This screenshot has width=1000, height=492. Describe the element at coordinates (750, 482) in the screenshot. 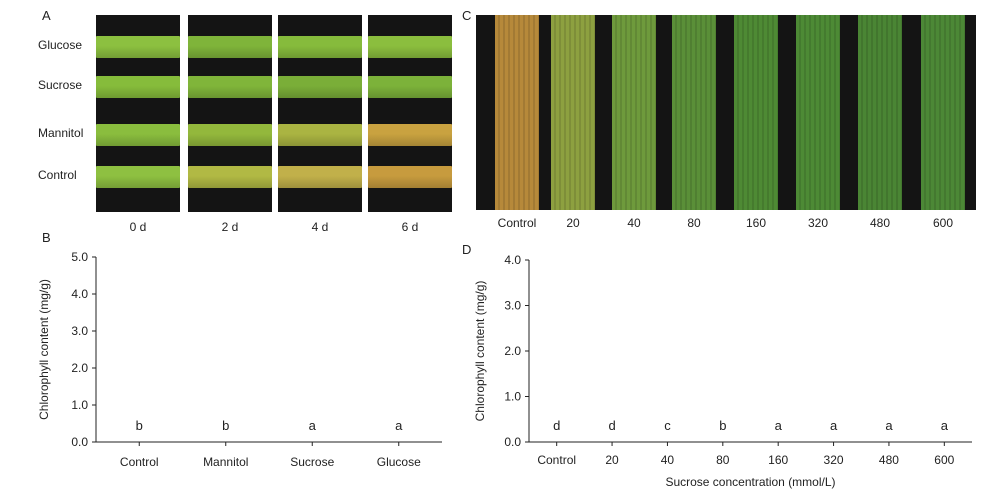

I see `x-axis-label: Sucrose concentration (mmol/L)` at that location.